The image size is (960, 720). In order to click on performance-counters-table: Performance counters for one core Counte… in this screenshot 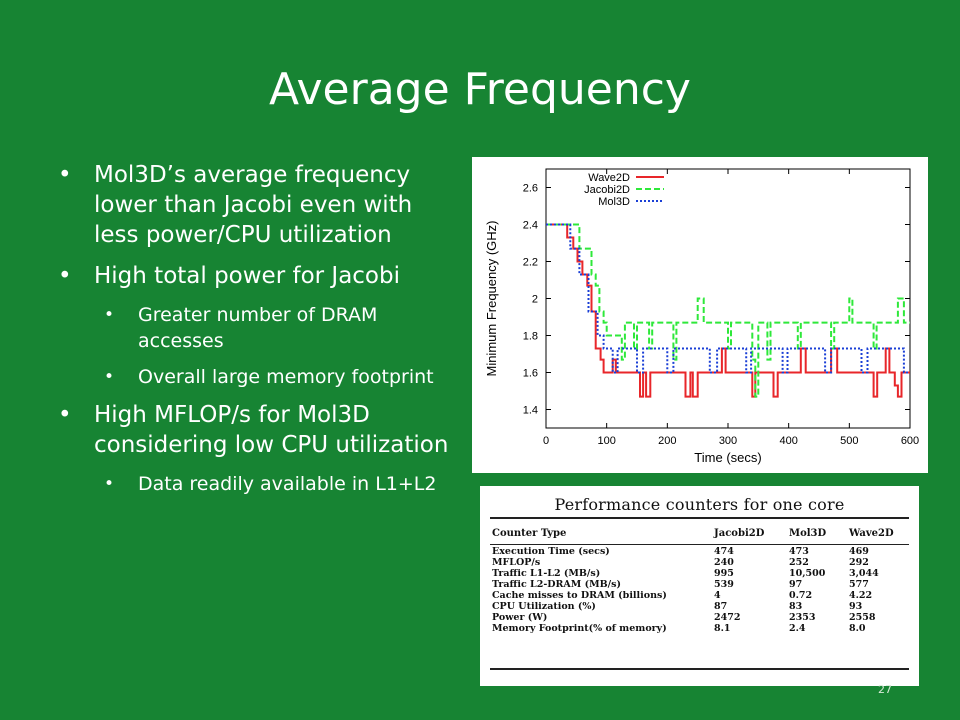, I will do `click(699, 586)`.